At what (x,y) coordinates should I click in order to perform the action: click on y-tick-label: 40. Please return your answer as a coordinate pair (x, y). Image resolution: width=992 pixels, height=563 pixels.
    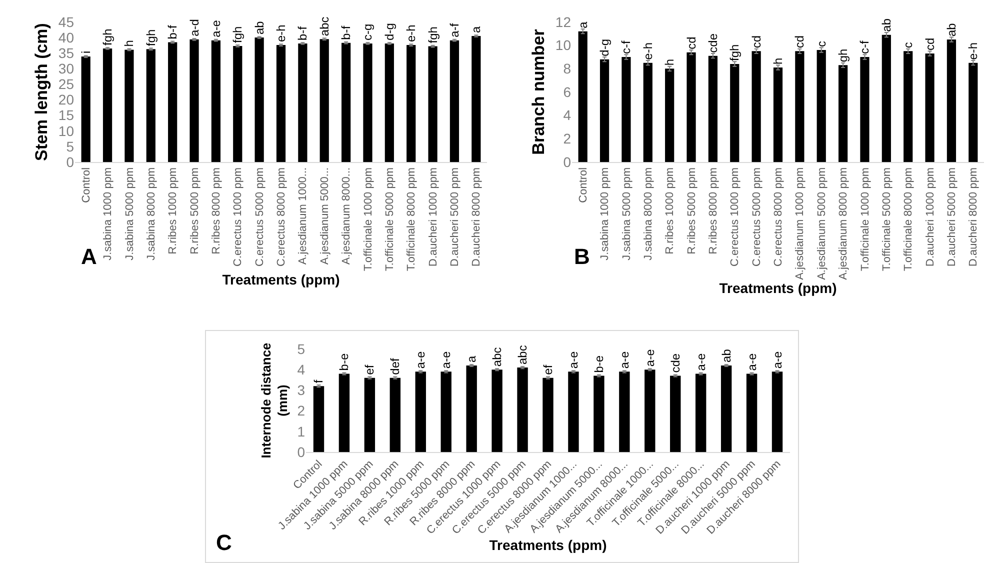
    Looking at the image, I should click on (66, 37).